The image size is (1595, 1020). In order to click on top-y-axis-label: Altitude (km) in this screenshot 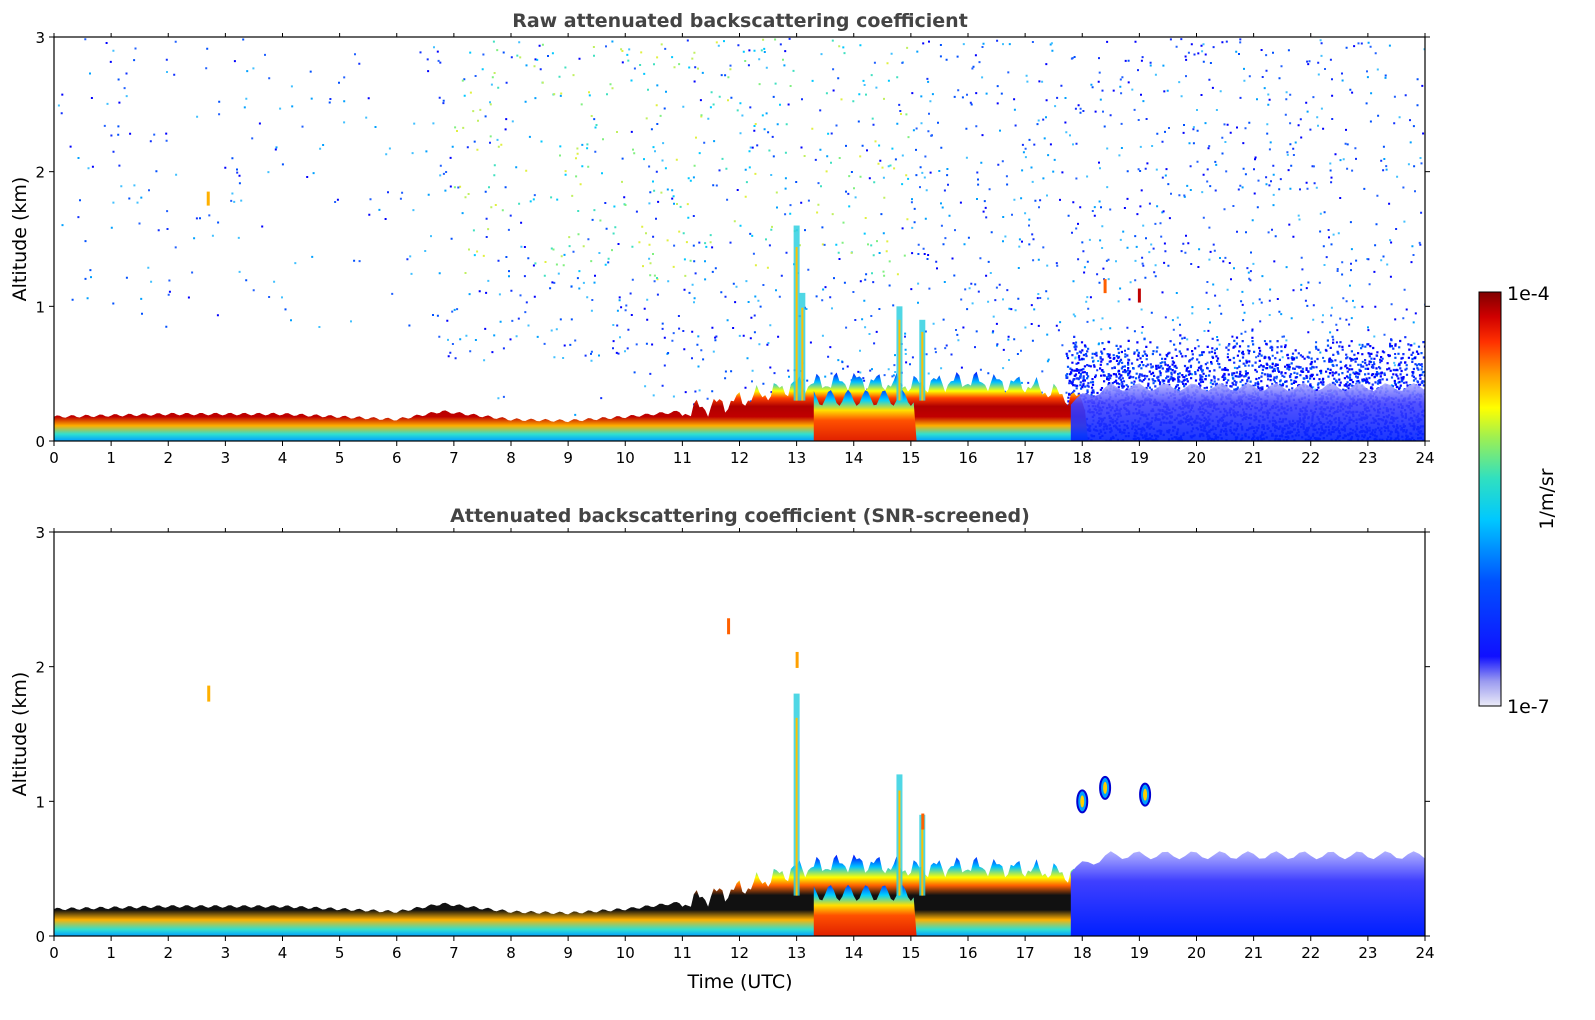, I will do `click(20, 239)`.